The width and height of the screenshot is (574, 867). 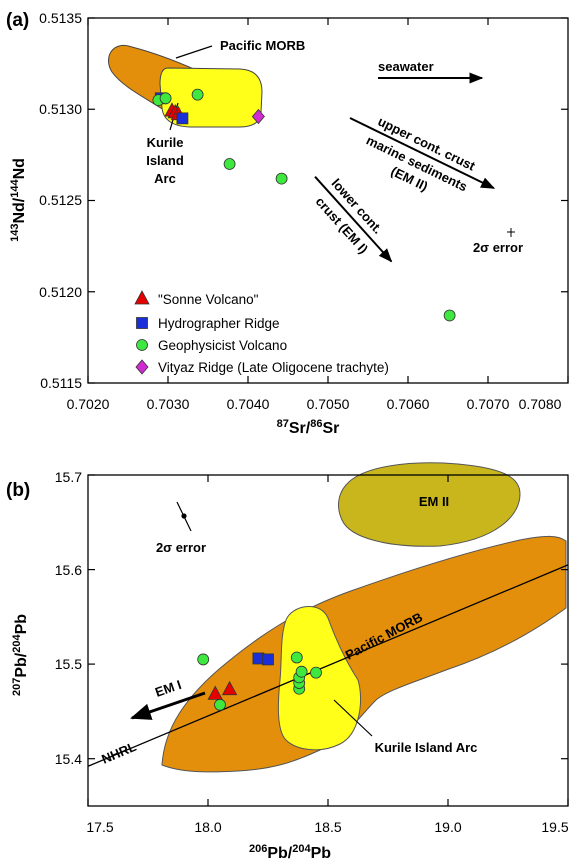 I want to click on legend-label-hydrographer: Hydrographer Ridge, so click(x=219, y=323).